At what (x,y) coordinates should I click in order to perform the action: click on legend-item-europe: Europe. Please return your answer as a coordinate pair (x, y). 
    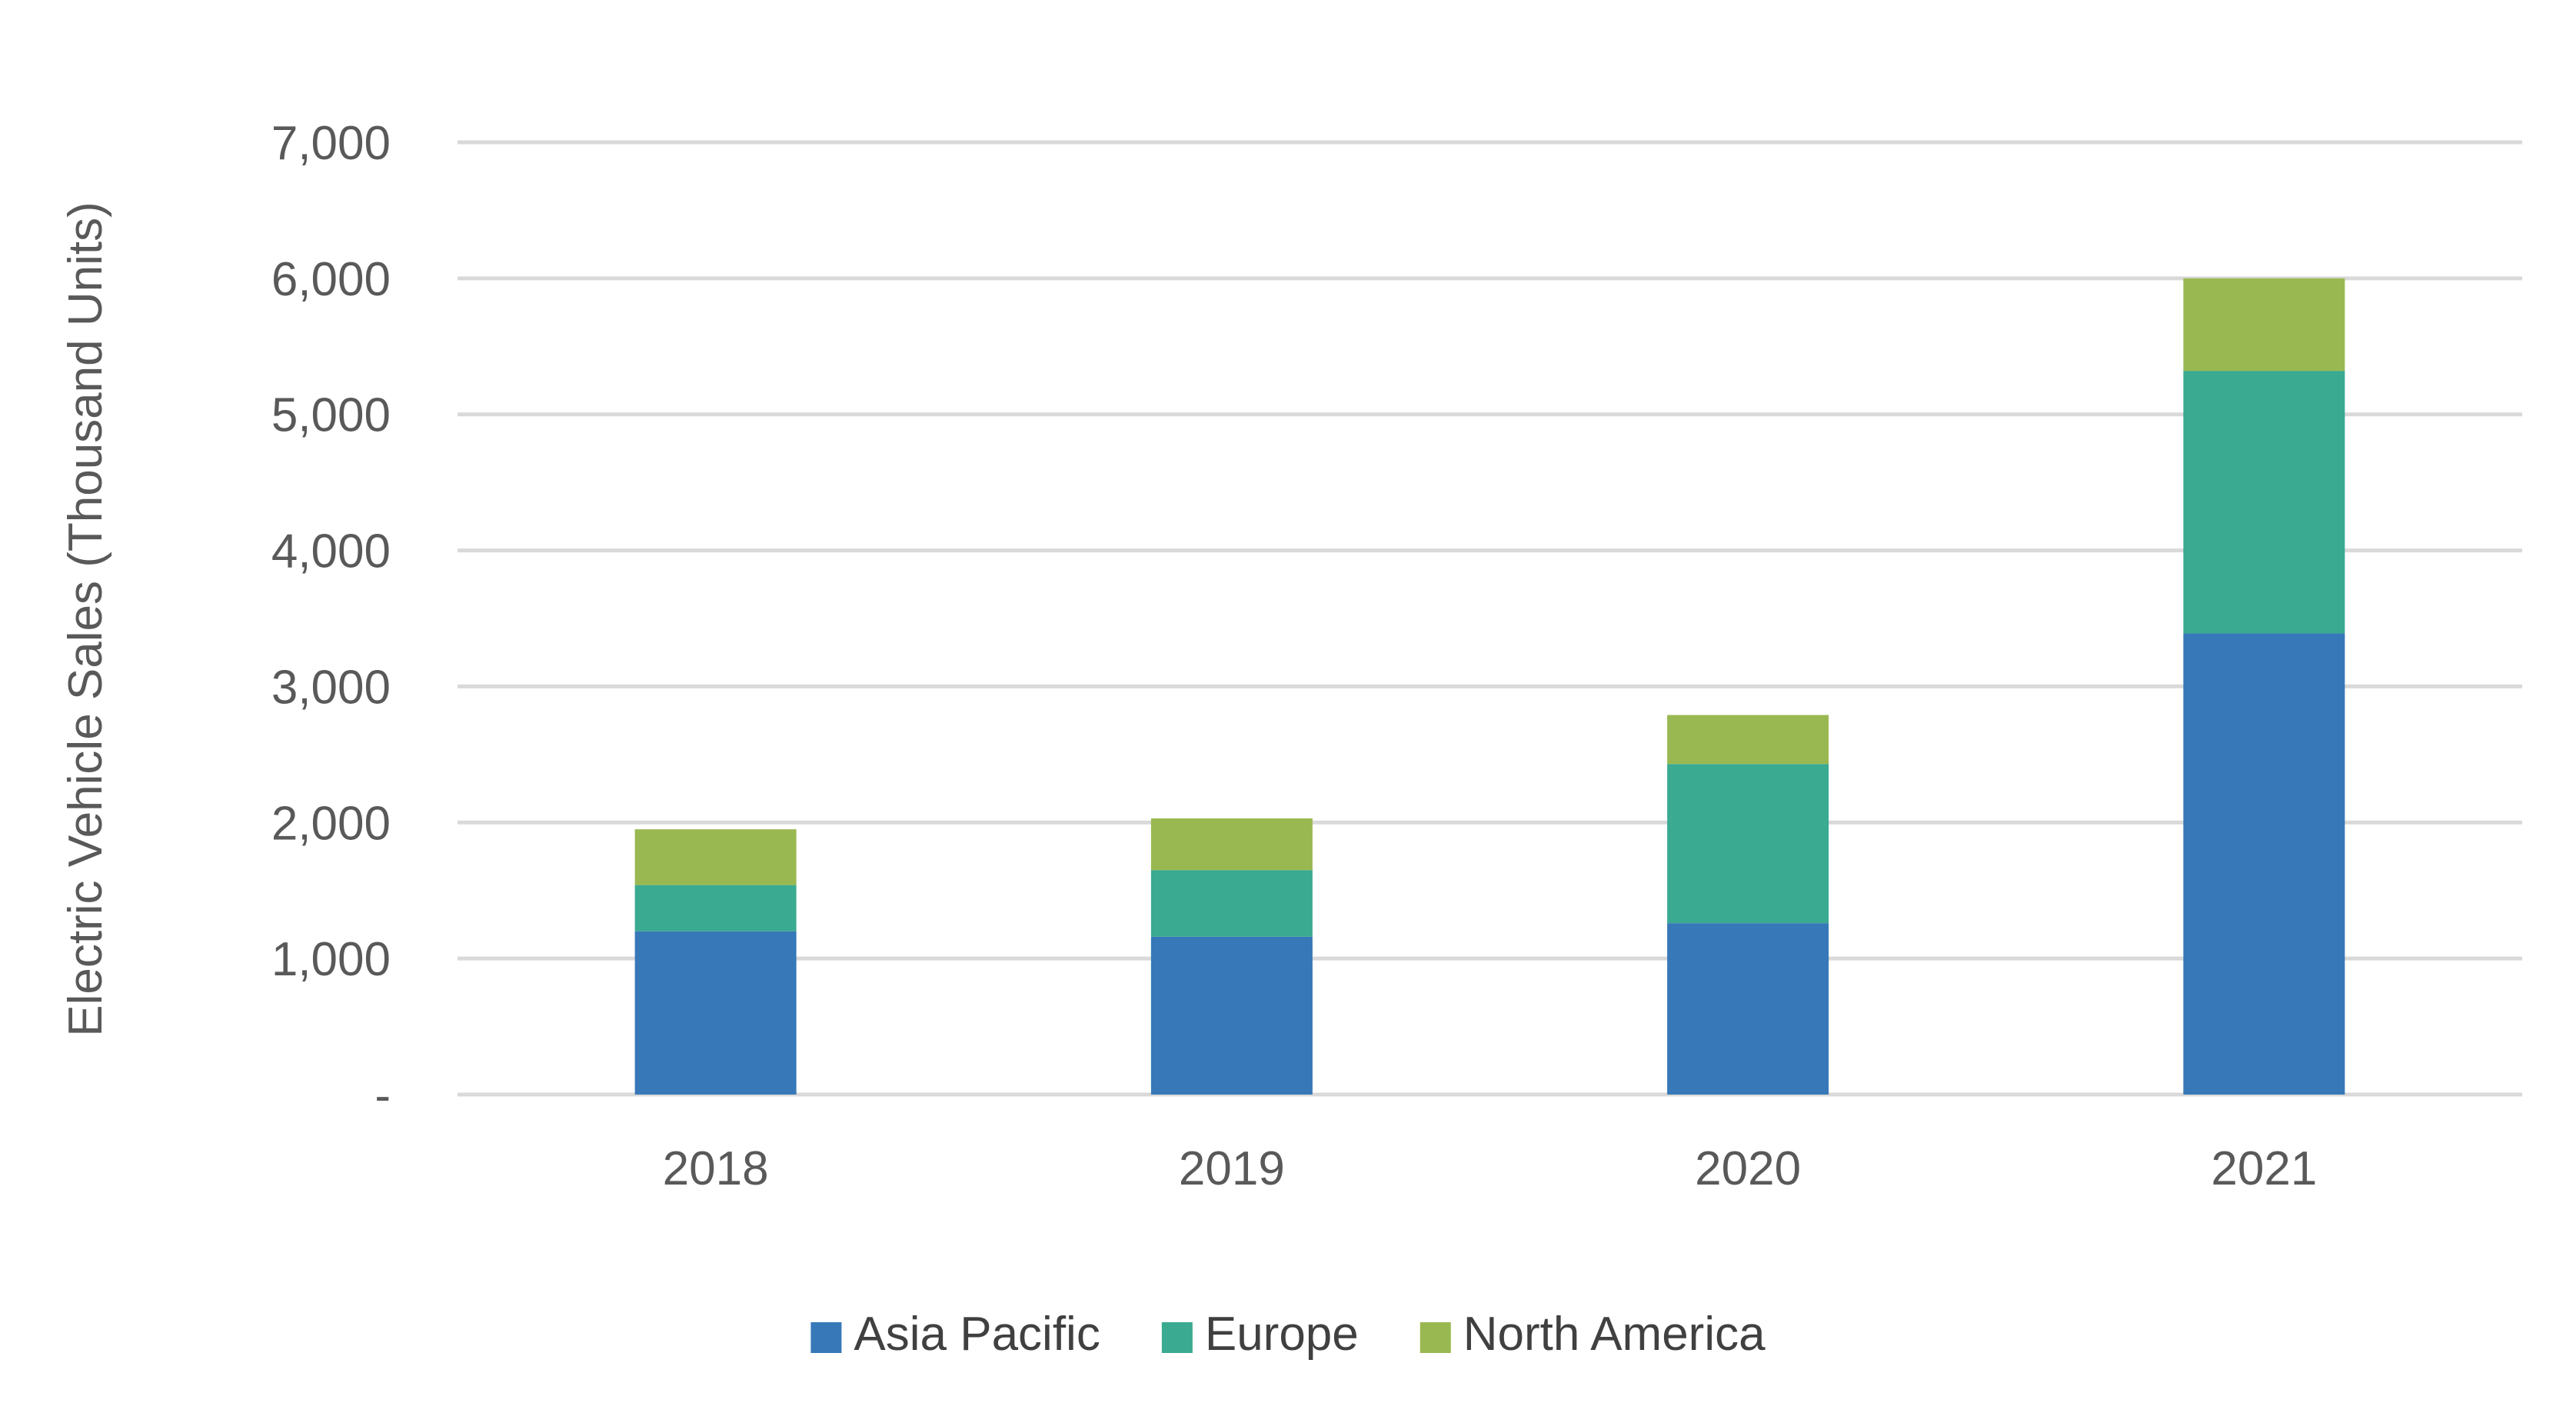
    Looking at the image, I should click on (1260, 1334).